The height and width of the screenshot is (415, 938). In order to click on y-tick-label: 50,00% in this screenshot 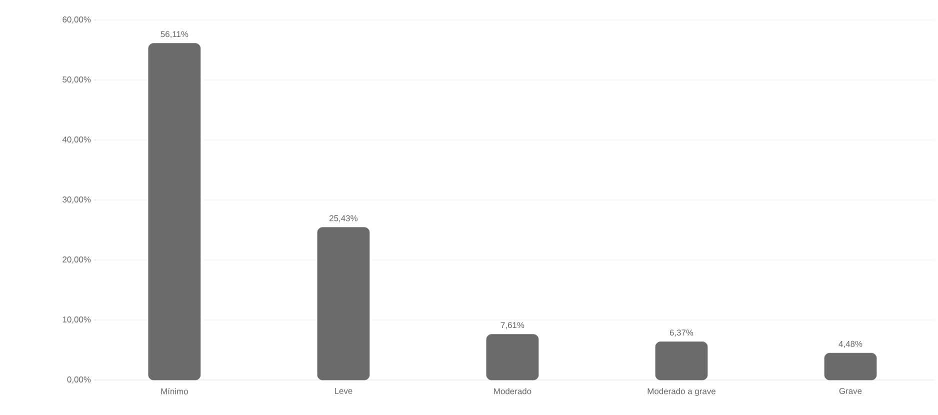, I will do `click(76, 80)`.